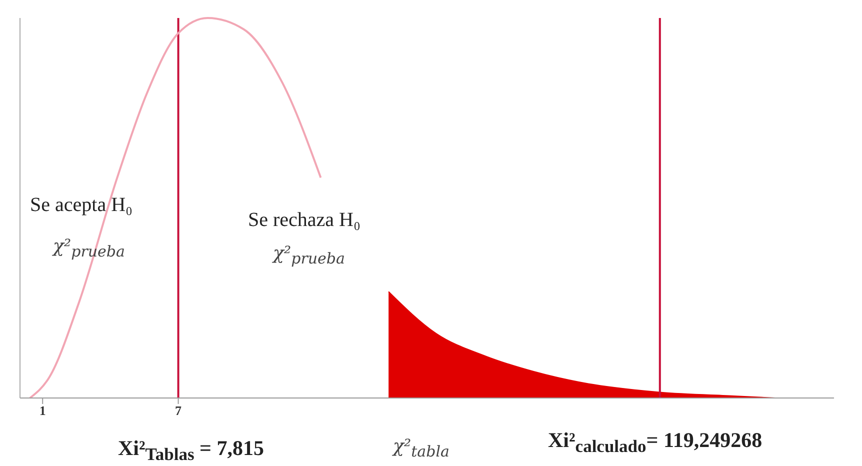 This screenshot has height=466, width=862. Describe the element at coordinates (304, 220) in the screenshot. I see `annotation: Se rechaza H₀` at that location.